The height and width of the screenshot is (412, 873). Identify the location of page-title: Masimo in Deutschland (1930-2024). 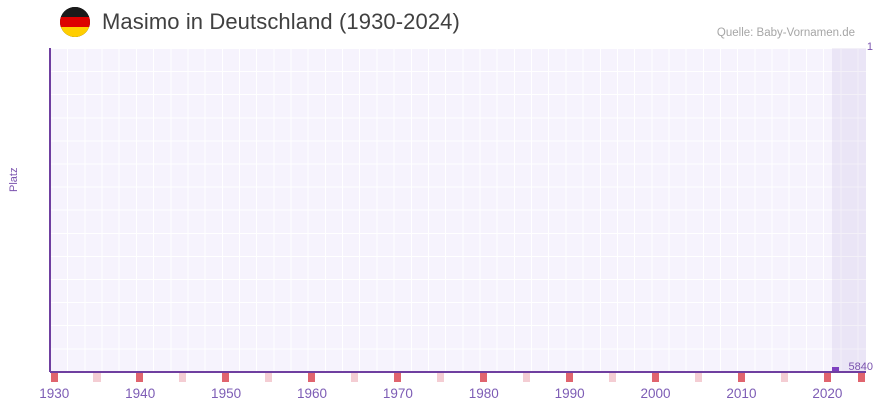
(281, 21).